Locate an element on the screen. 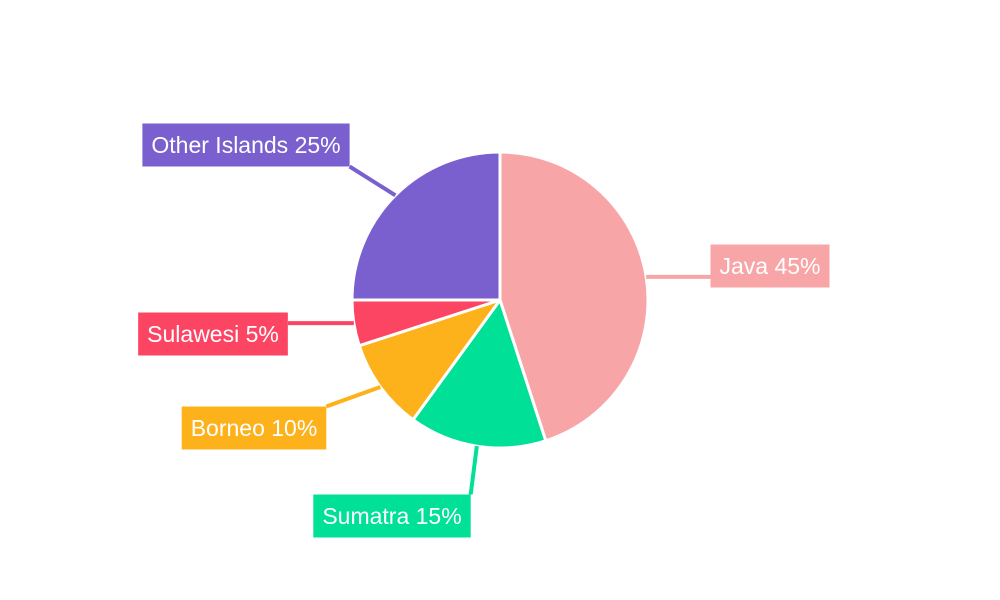 This screenshot has height=600, width=1000. label-box-java is located at coordinates (770, 266).